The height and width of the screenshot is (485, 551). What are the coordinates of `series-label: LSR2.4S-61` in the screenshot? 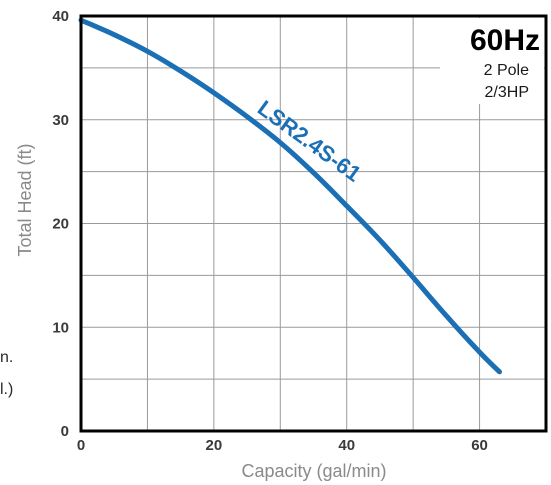 It's located at (309, 140).